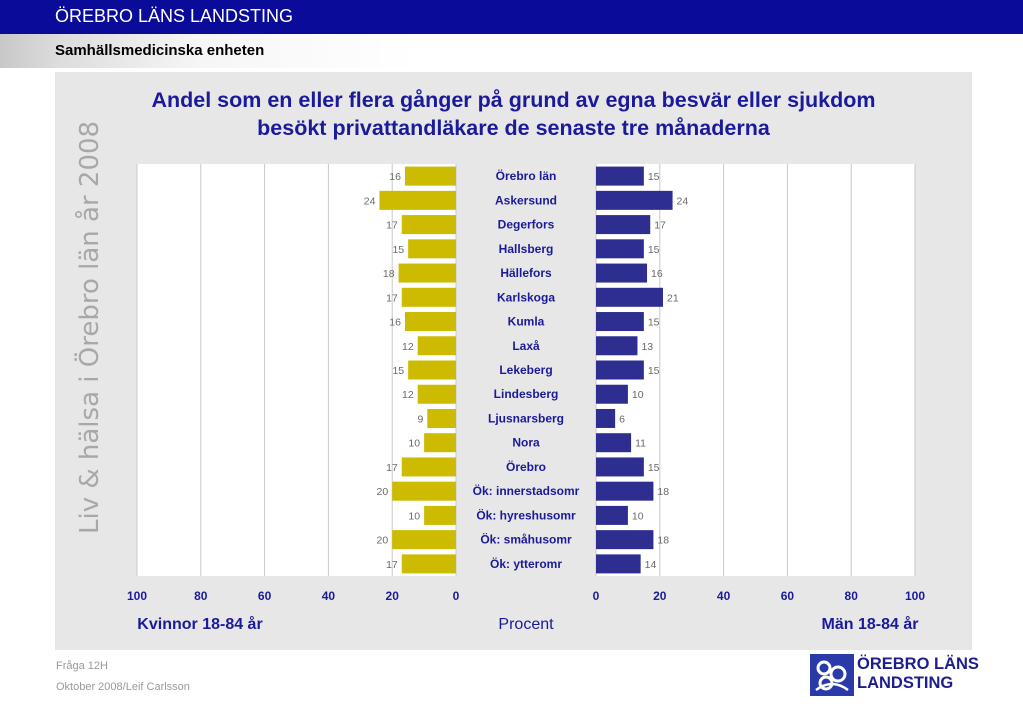 This screenshot has width=1023, height=708. I want to click on men-value-label: 6, so click(622, 419).